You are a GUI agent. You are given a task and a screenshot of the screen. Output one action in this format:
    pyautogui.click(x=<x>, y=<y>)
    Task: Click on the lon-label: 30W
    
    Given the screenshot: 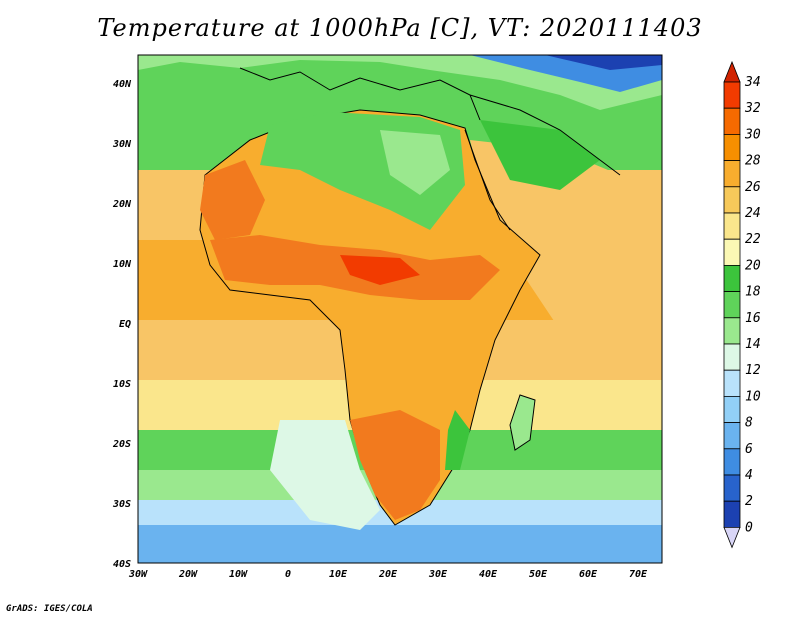 What is the action you would take?
    pyautogui.click(x=138, y=574)
    